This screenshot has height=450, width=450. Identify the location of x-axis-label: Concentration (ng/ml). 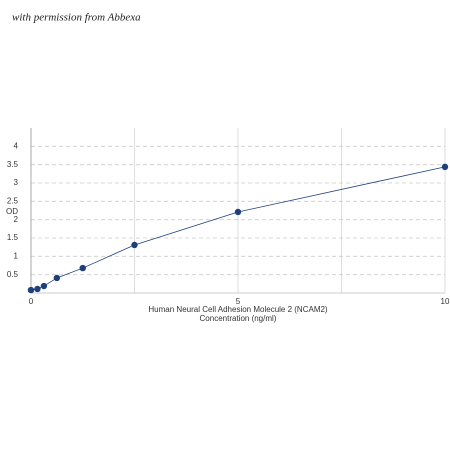
(238, 318).